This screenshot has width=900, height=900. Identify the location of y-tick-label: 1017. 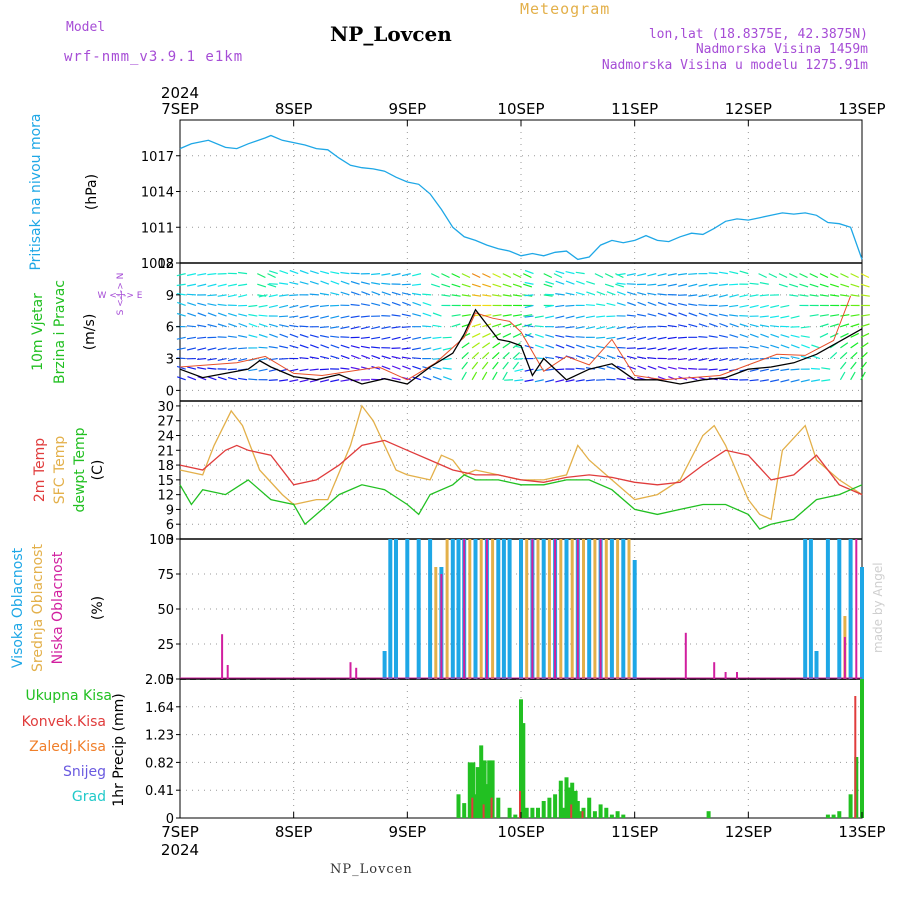
(157, 157).